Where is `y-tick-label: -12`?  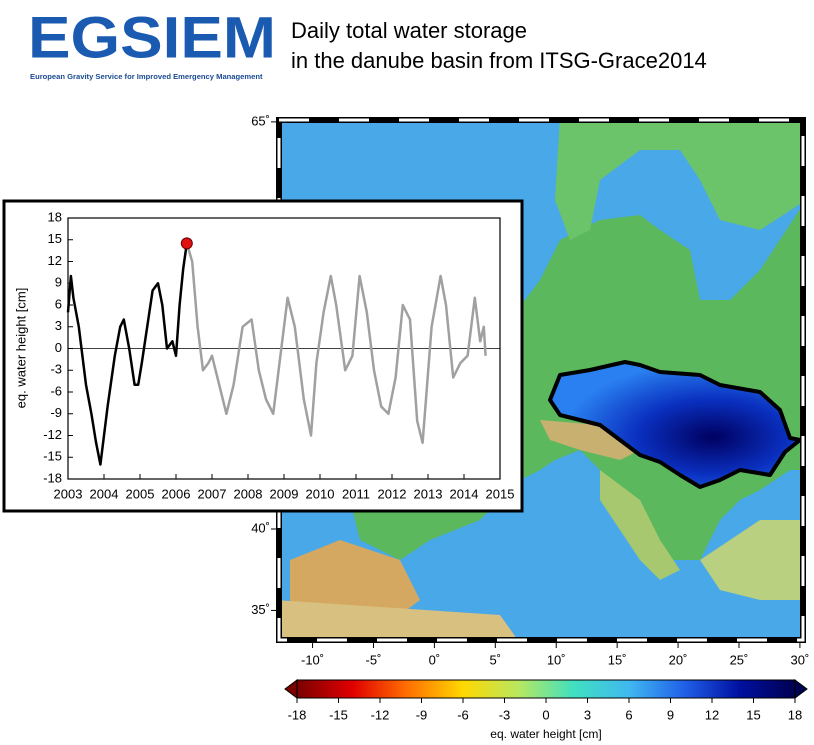
y-tick-label: -12 is located at coordinates (52, 434).